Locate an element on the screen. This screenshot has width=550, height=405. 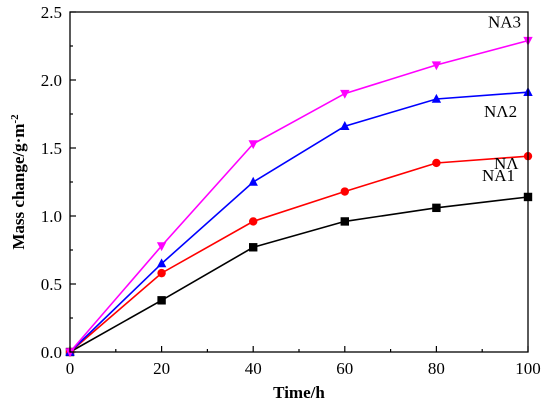
x-tick-label: 80 is located at coordinates (436, 368).